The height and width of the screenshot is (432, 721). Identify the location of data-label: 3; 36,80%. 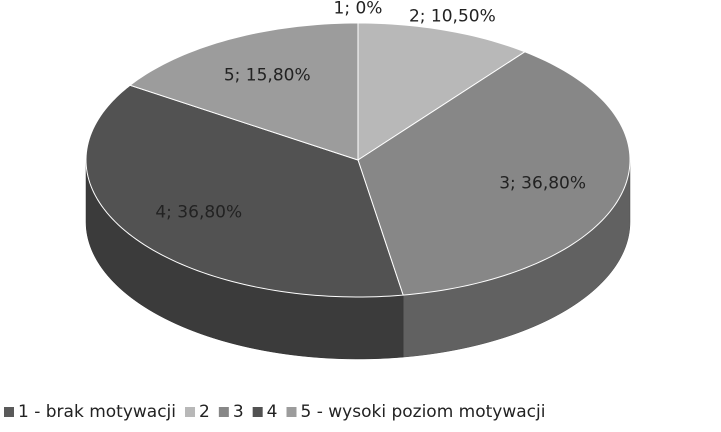
(542, 183).